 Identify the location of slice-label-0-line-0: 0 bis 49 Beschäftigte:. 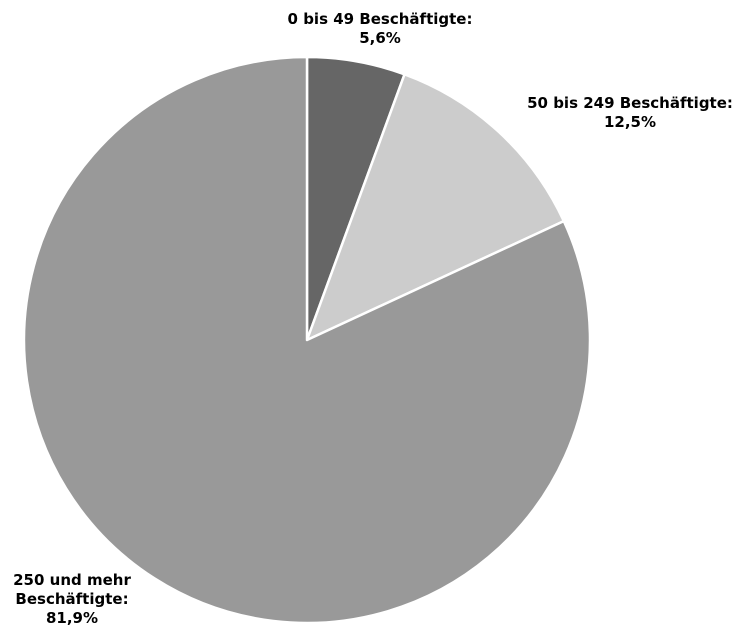
(380, 19).